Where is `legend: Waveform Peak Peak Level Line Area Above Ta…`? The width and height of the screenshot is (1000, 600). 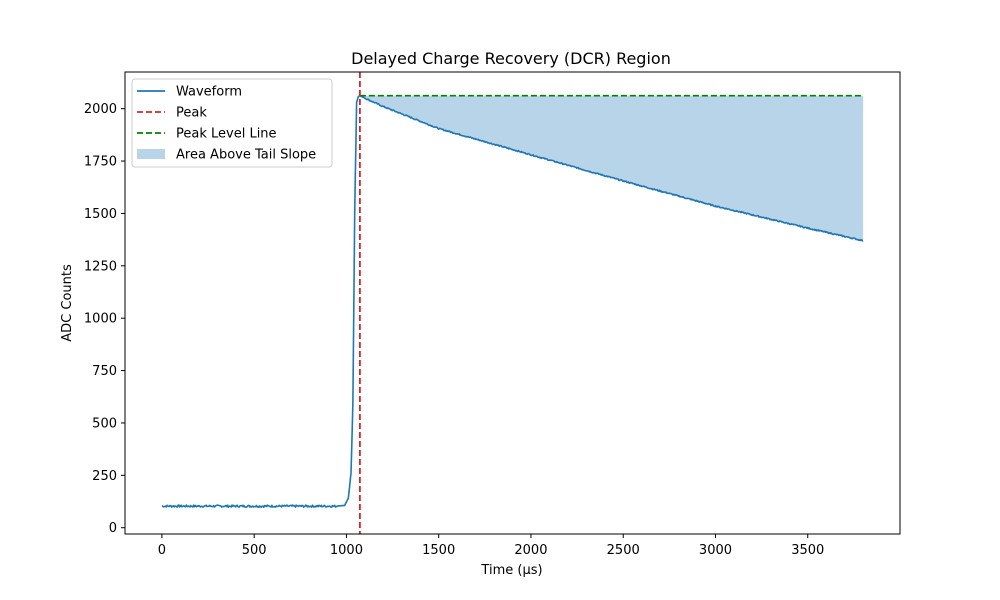 legend: Waveform Peak Peak Level Line Area Above Ta… is located at coordinates (232, 123).